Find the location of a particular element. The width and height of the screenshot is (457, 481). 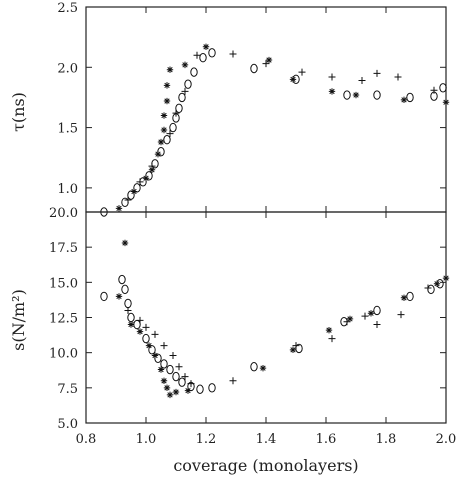

y-tick-label: 1.5 is located at coordinates (67, 129).